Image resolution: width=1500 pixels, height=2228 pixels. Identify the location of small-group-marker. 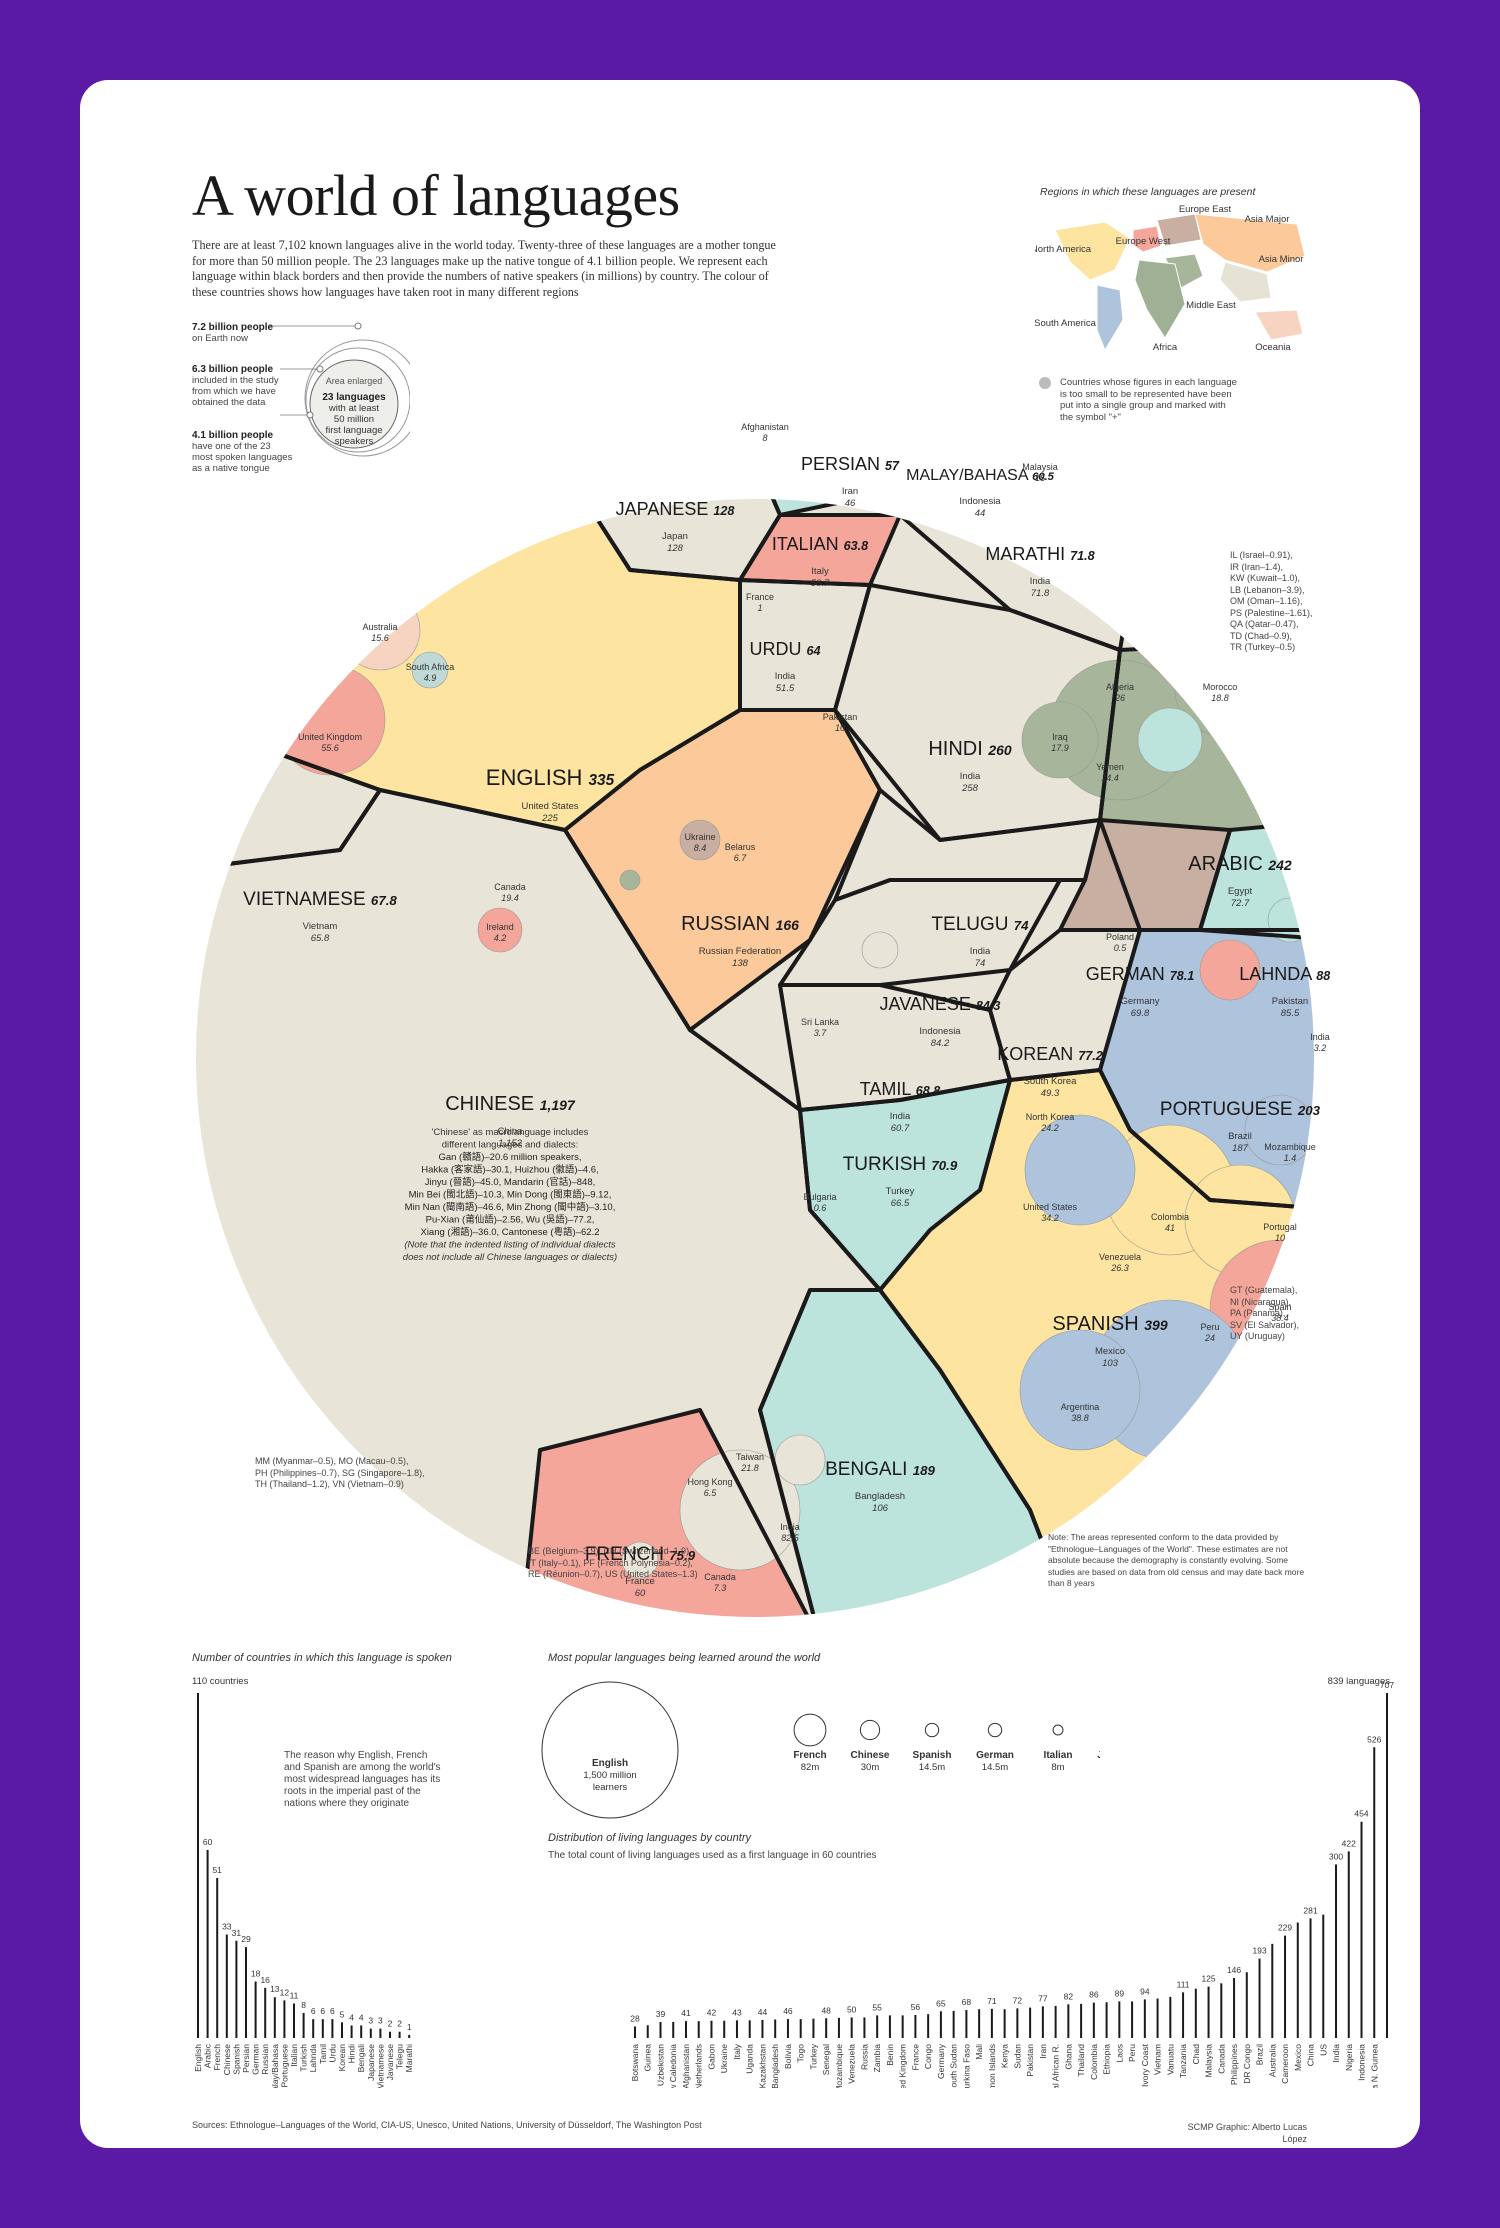
(1045, 383).